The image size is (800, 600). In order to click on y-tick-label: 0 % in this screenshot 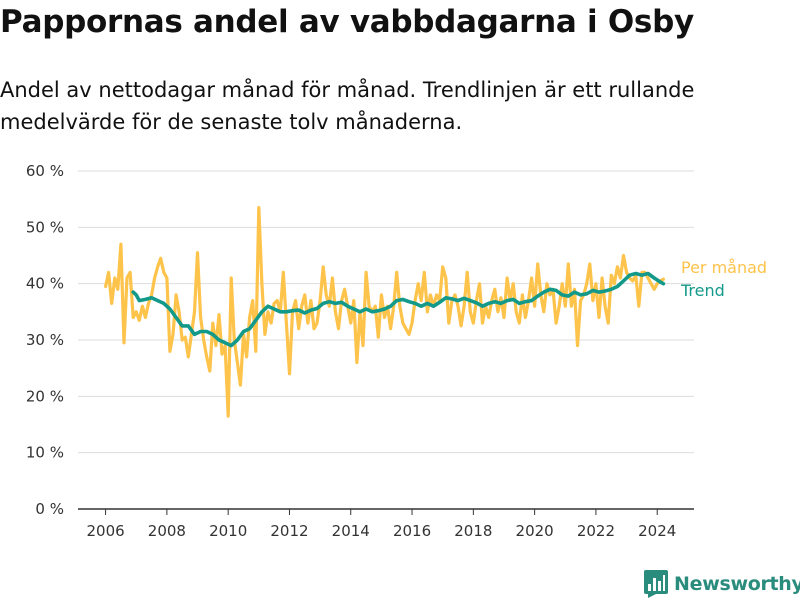, I will do `click(49, 509)`.